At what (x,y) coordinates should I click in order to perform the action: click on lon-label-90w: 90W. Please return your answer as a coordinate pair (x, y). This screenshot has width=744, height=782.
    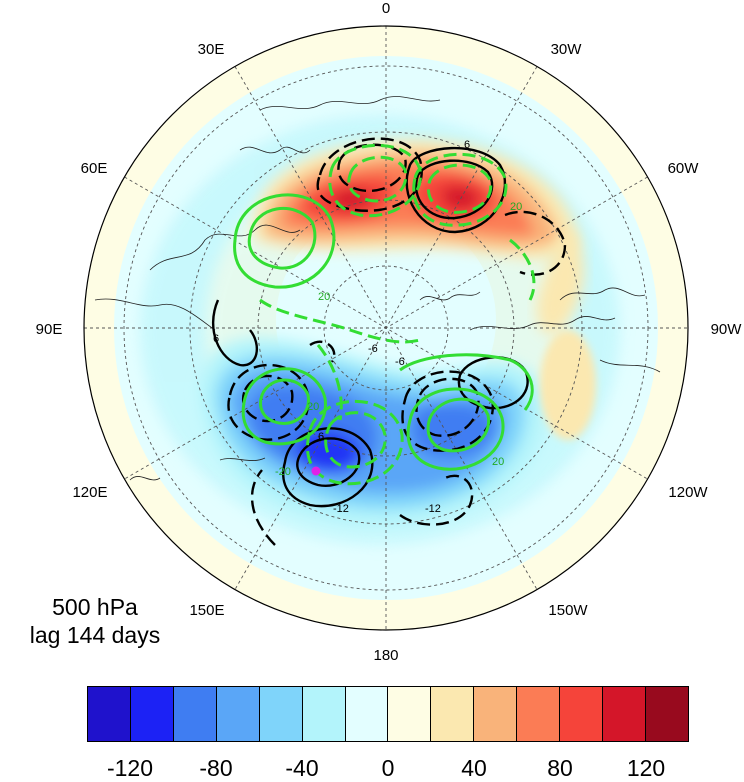
    Looking at the image, I should click on (727, 329).